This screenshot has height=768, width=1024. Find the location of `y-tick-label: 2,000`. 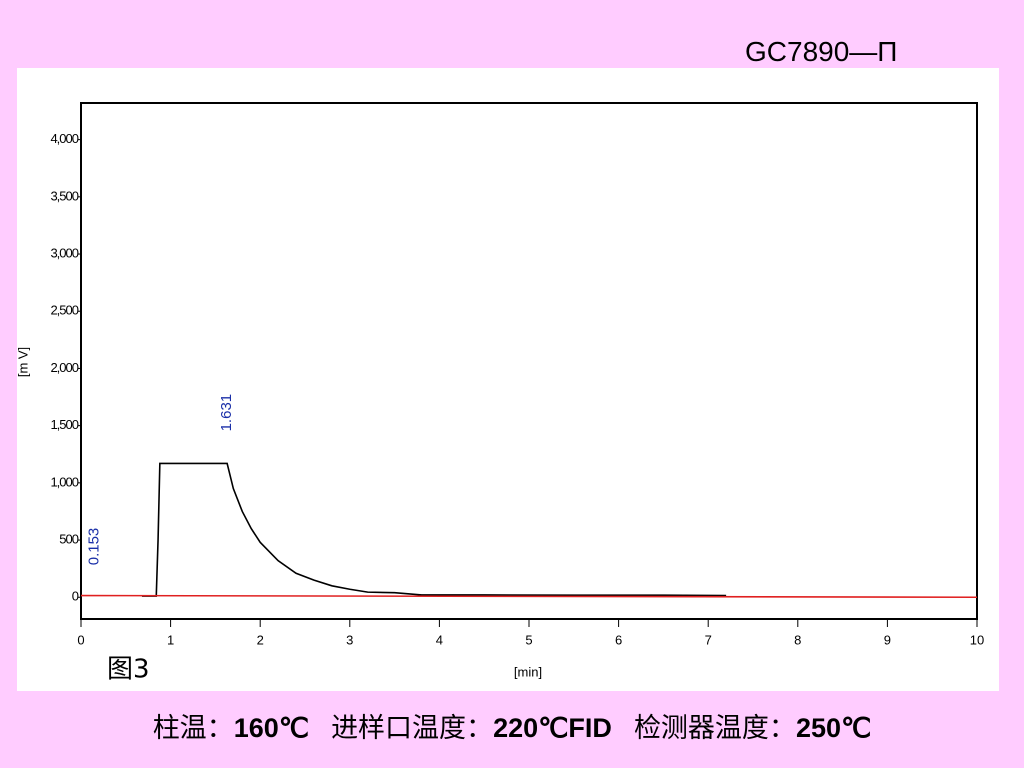

y-tick-label: 2,000 is located at coordinates (64, 367).